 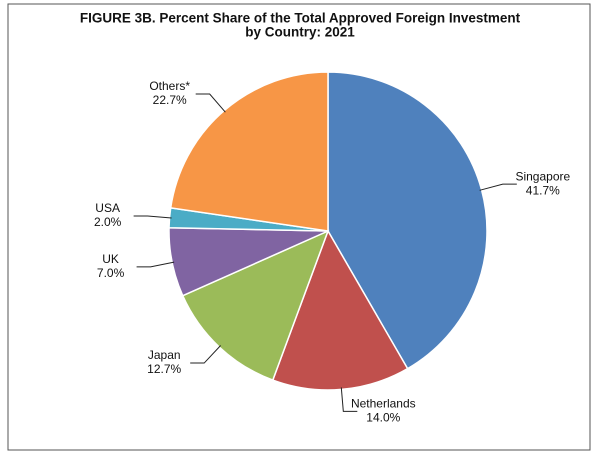 I want to click on slice-value-label: 7.0%, so click(x=111, y=273).